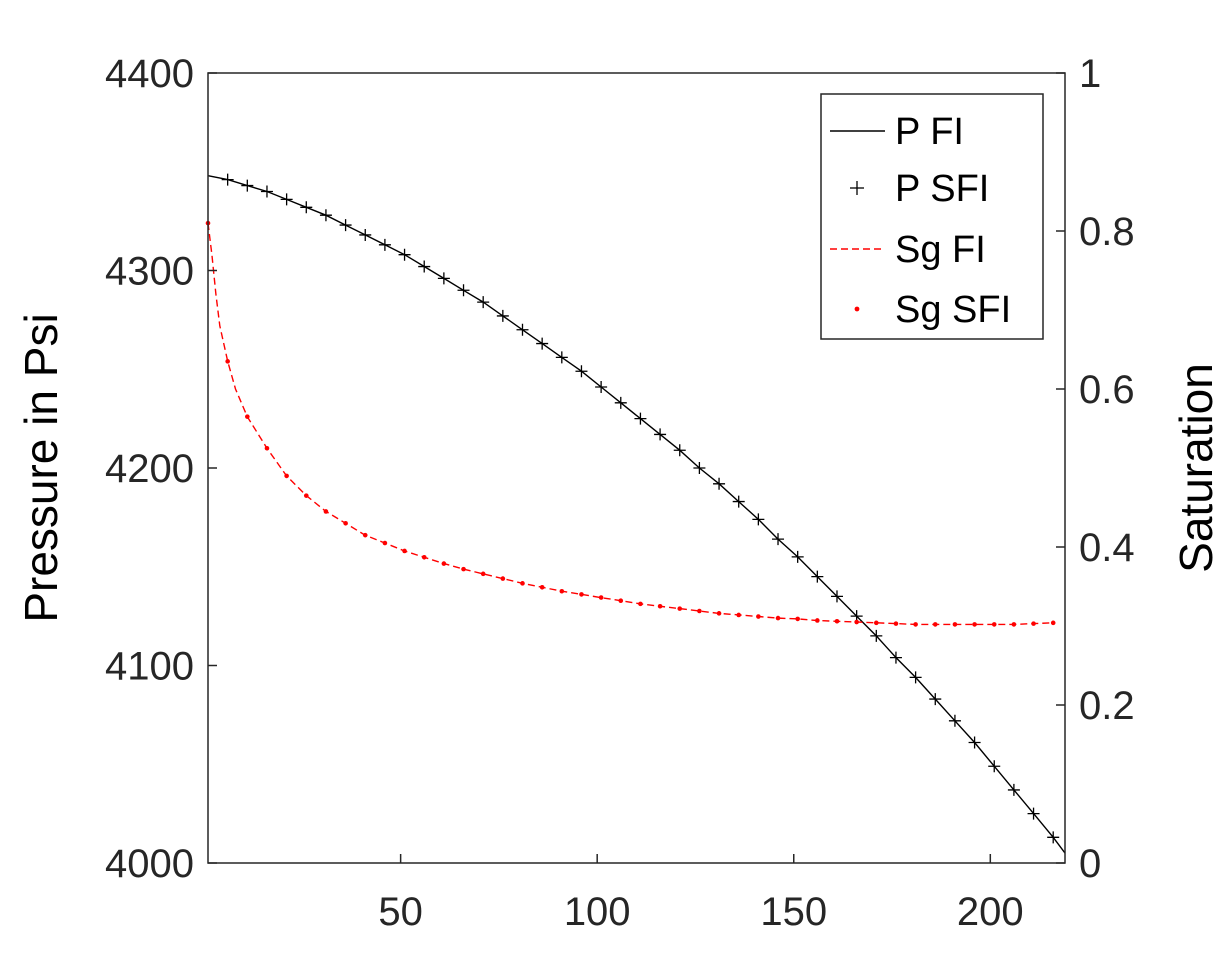 The width and height of the screenshot is (1230, 972). Describe the element at coordinates (1090, 74) in the screenshot. I see `y2-tick-label: 1` at that location.